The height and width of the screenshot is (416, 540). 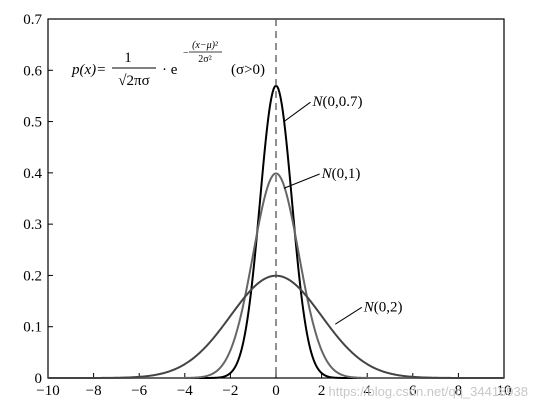 I want to click on density-formula: p(x)= 1 √2πσ · e − (x−μ)² 2σ² (σ>0), so click(x=168, y=64).